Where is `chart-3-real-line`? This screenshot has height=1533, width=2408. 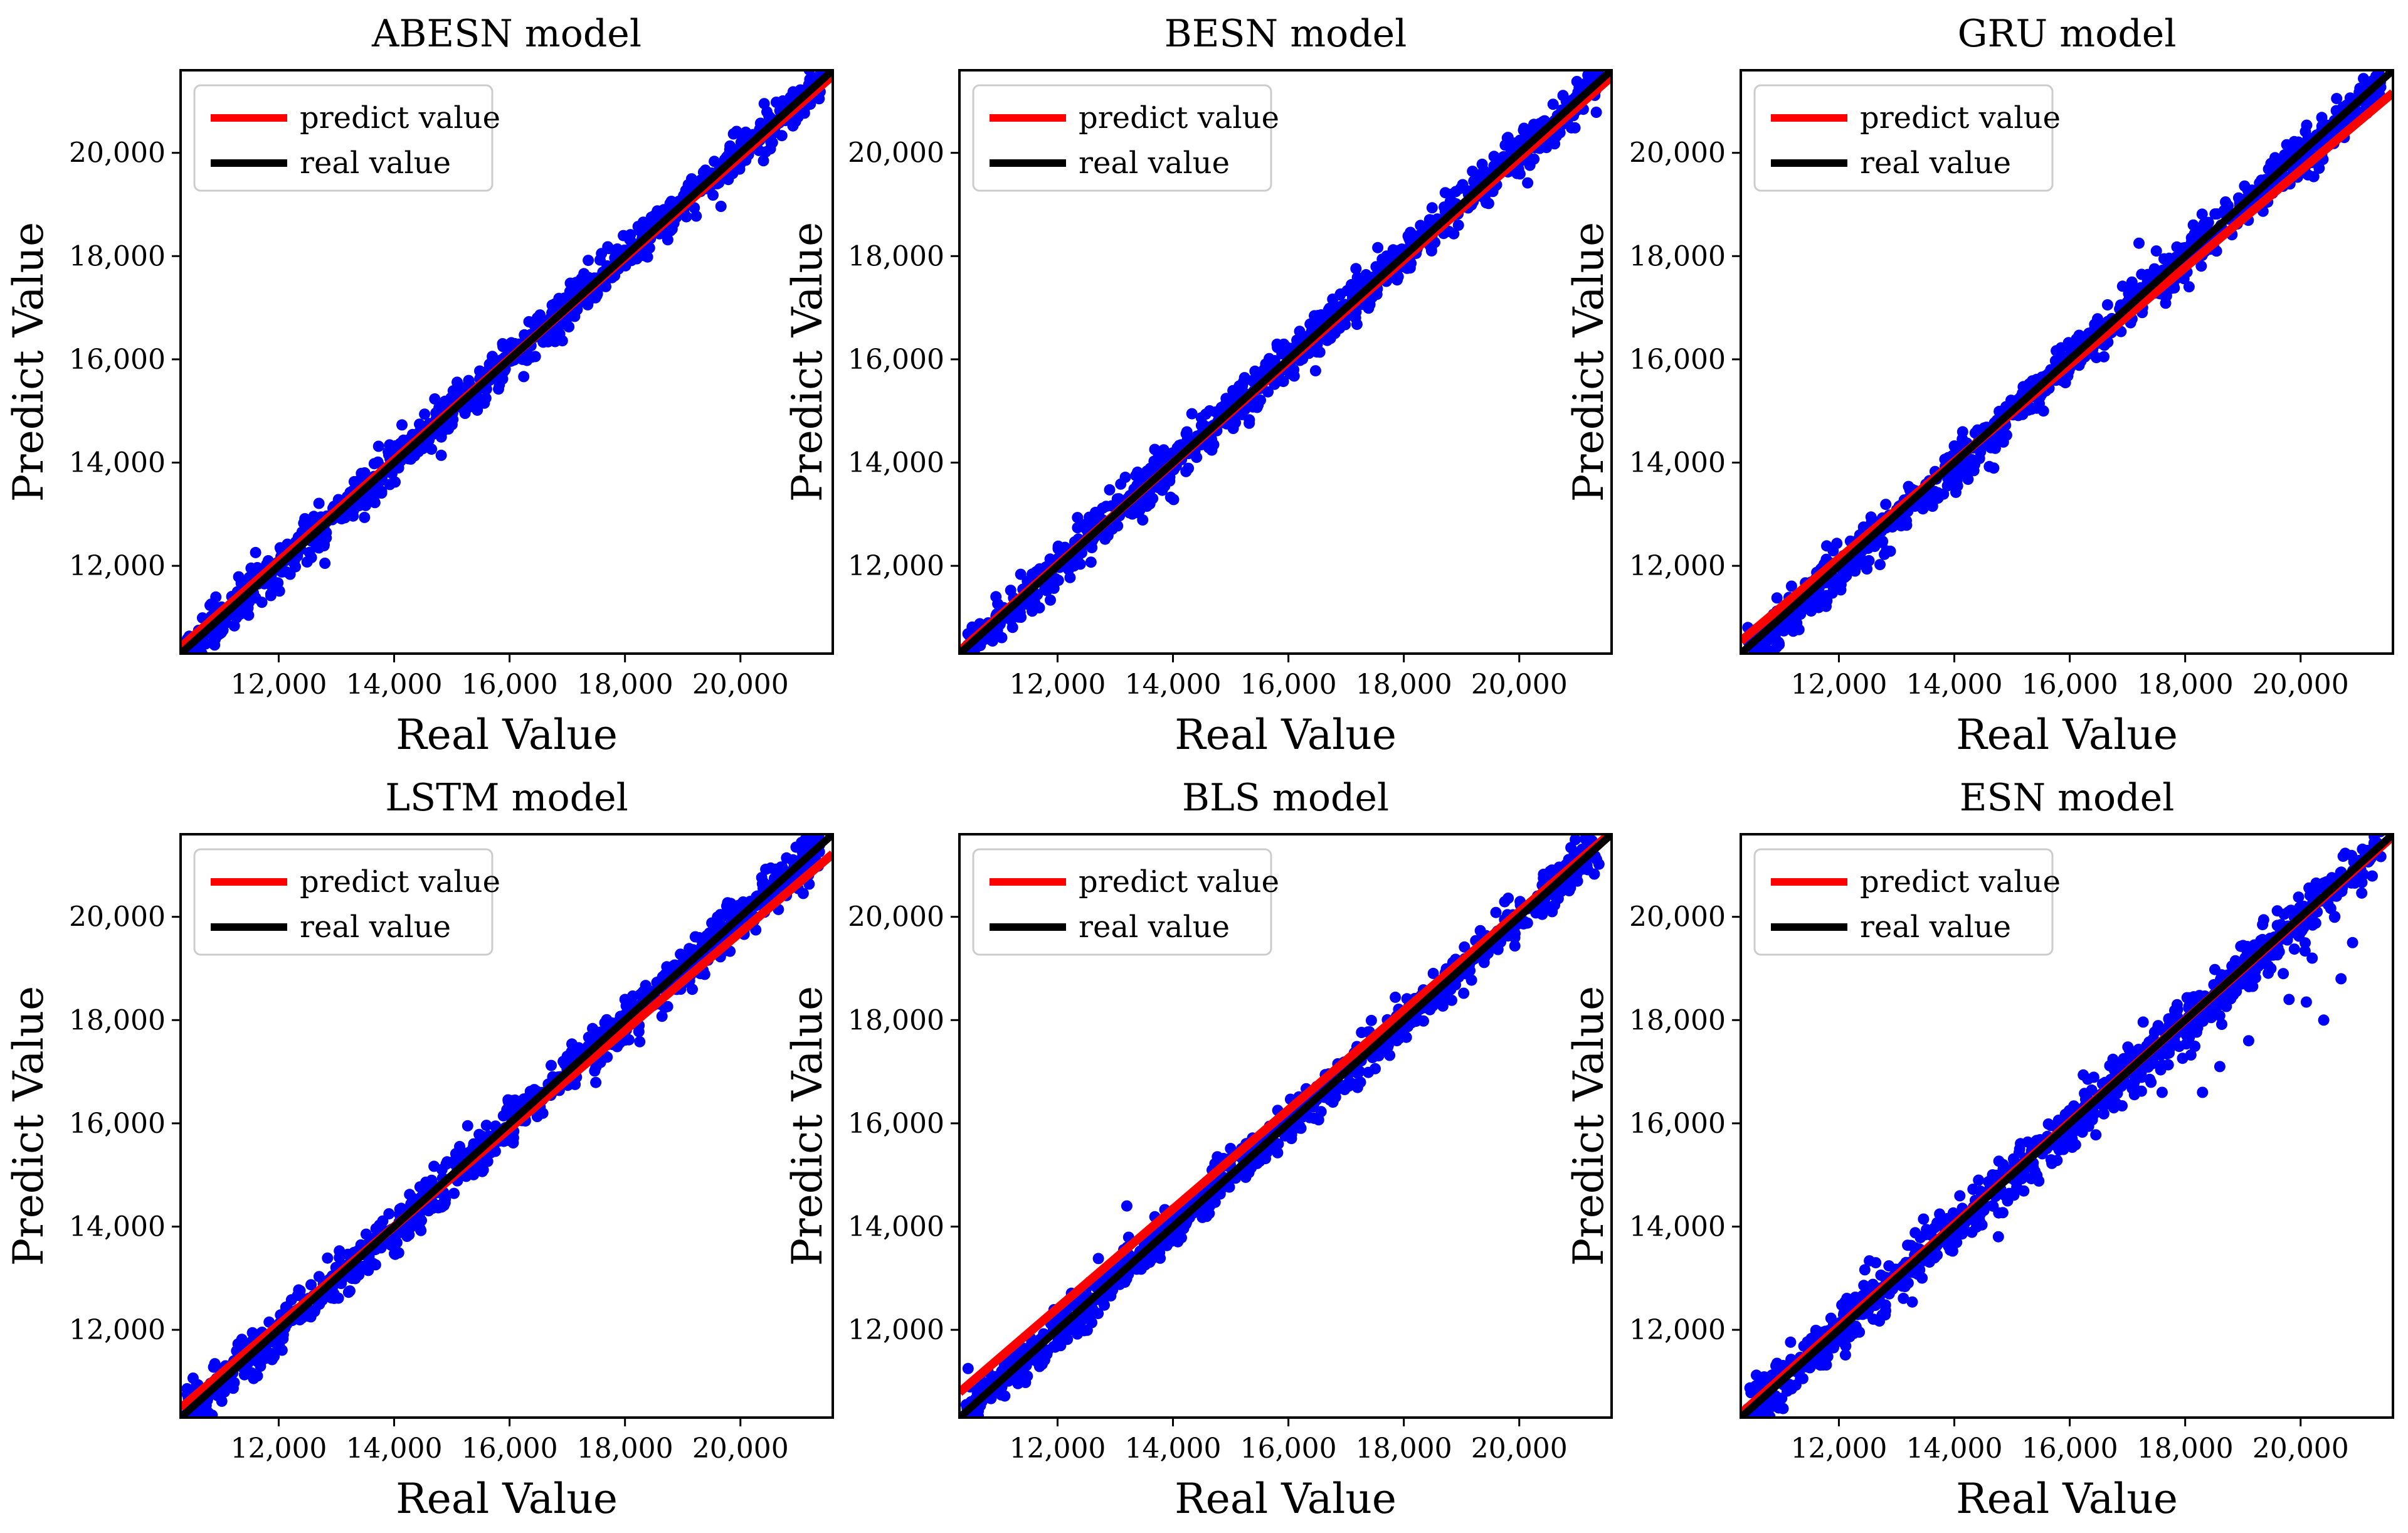
chart-3-real-line is located at coordinates (2067, 362).